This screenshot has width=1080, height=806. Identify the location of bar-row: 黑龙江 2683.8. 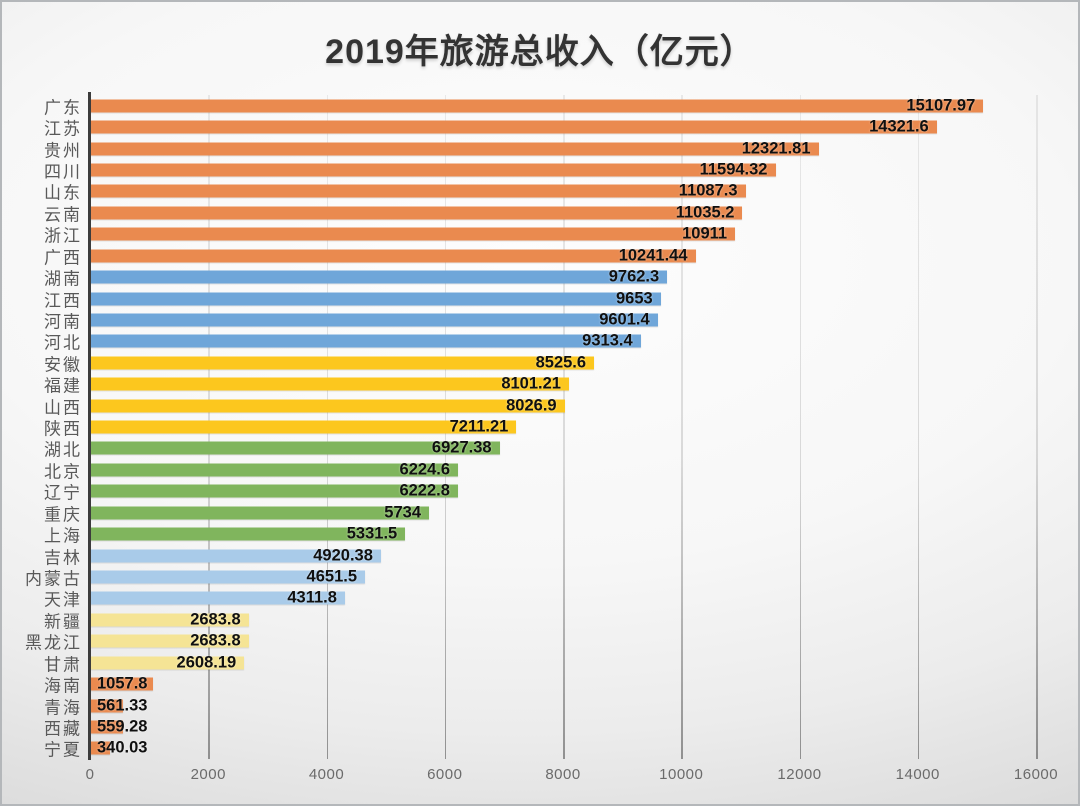
(530, 642).